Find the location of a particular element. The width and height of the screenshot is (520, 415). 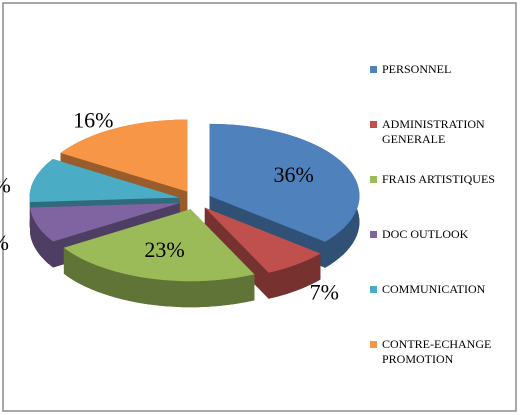

legend-label: CONTRE-ECHANGE PROMOTION is located at coordinates (437, 351).